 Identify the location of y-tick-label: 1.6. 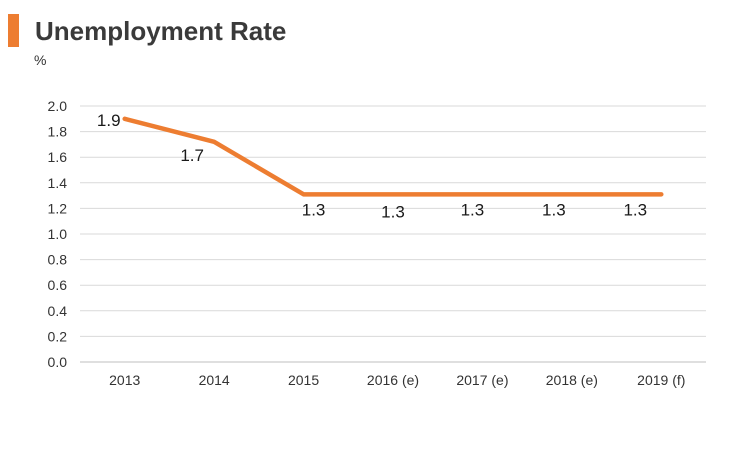
(58, 157).